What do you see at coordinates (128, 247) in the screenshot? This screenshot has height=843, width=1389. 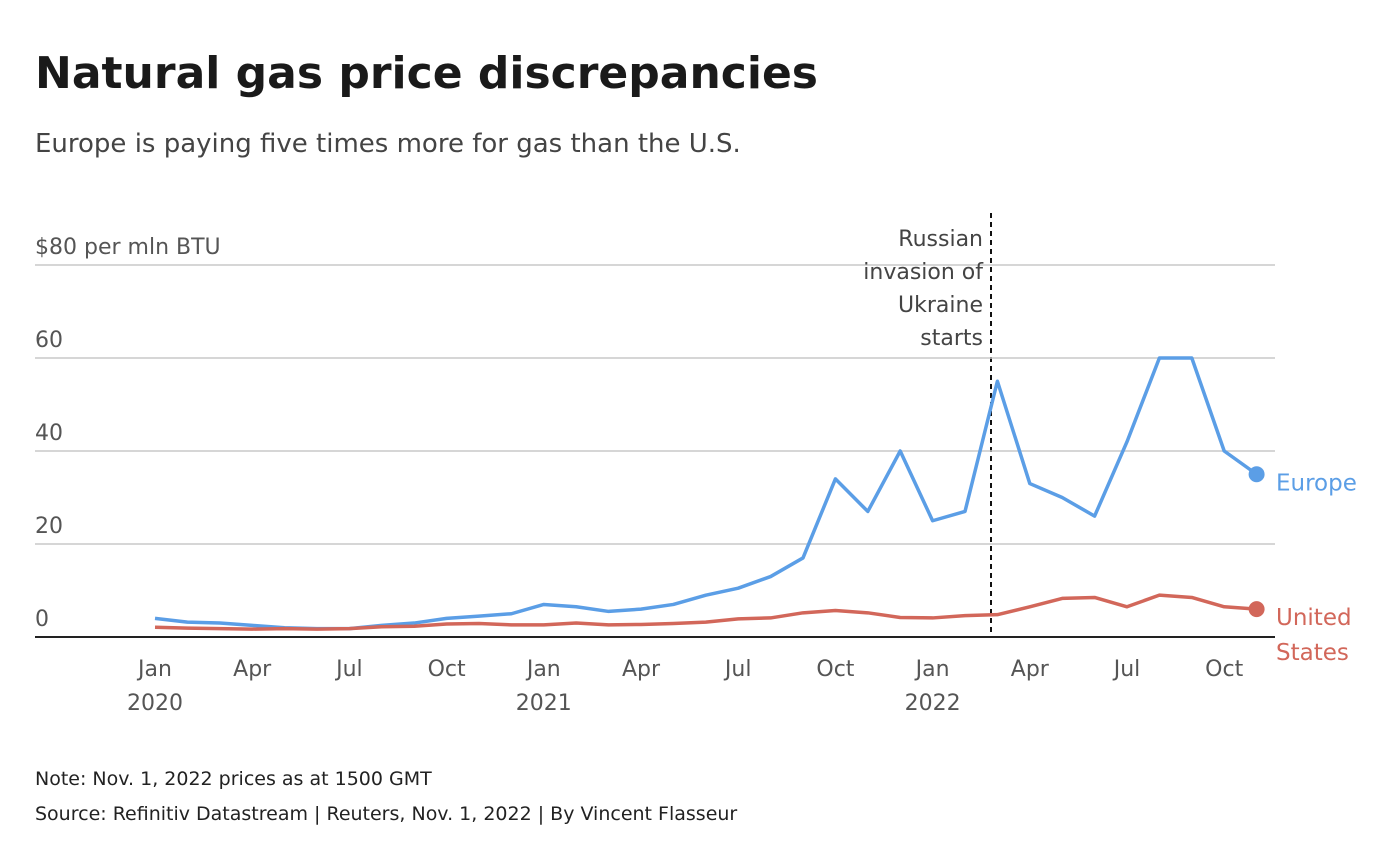 I see `y-tick-label: $80 per mln BTU` at bounding box center [128, 247].